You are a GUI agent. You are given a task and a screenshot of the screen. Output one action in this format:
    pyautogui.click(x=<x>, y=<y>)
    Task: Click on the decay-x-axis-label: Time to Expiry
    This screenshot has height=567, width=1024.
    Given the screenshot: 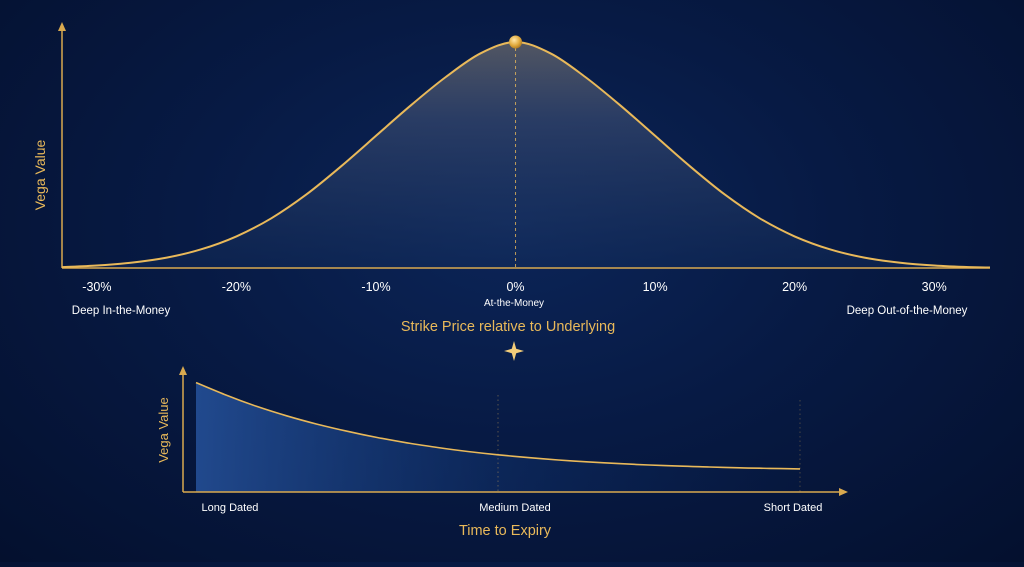 What is the action you would take?
    pyautogui.click(x=505, y=531)
    